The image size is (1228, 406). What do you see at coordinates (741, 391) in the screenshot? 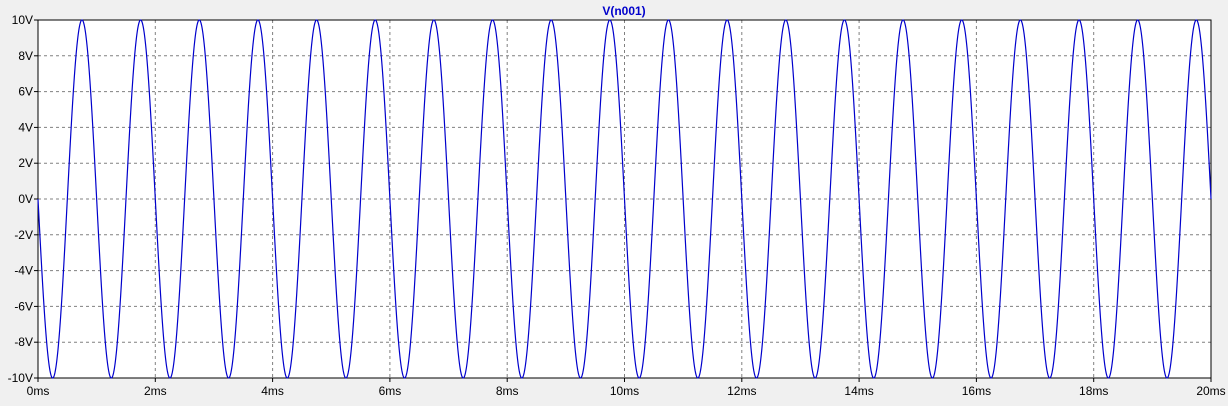
I see `x-tick-label: 12ms` at bounding box center [741, 391].